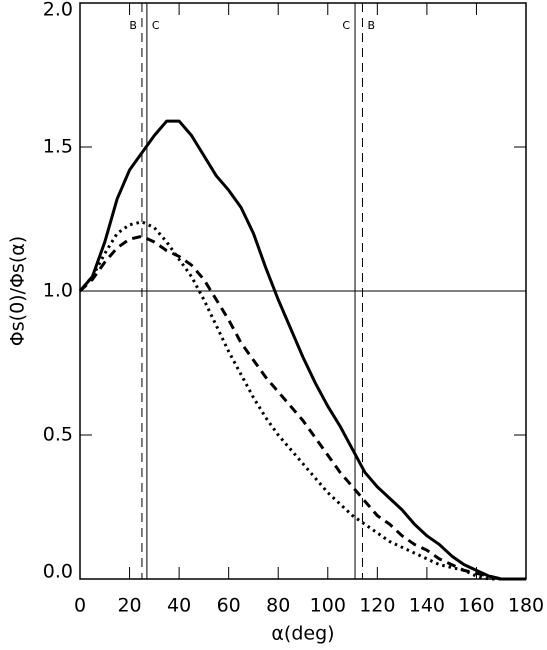 The height and width of the screenshot is (650, 547). What do you see at coordinates (302, 634) in the screenshot?
I see `x-axis-title: α(deg)` at bounding box center [302, 634].